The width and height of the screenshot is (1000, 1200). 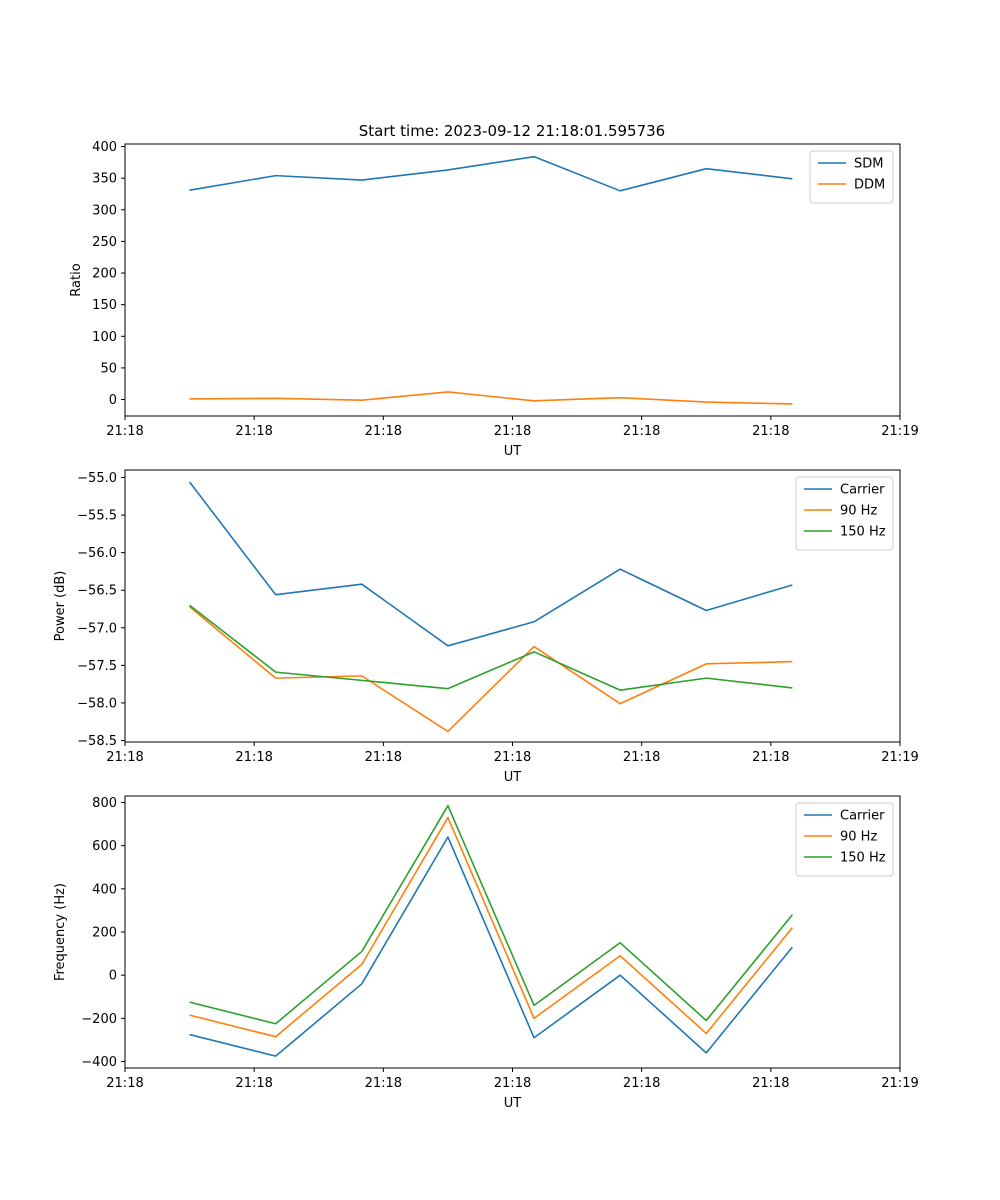 I want to click on chart-3-y-tick-label: 200, so click(x=104, y=933).